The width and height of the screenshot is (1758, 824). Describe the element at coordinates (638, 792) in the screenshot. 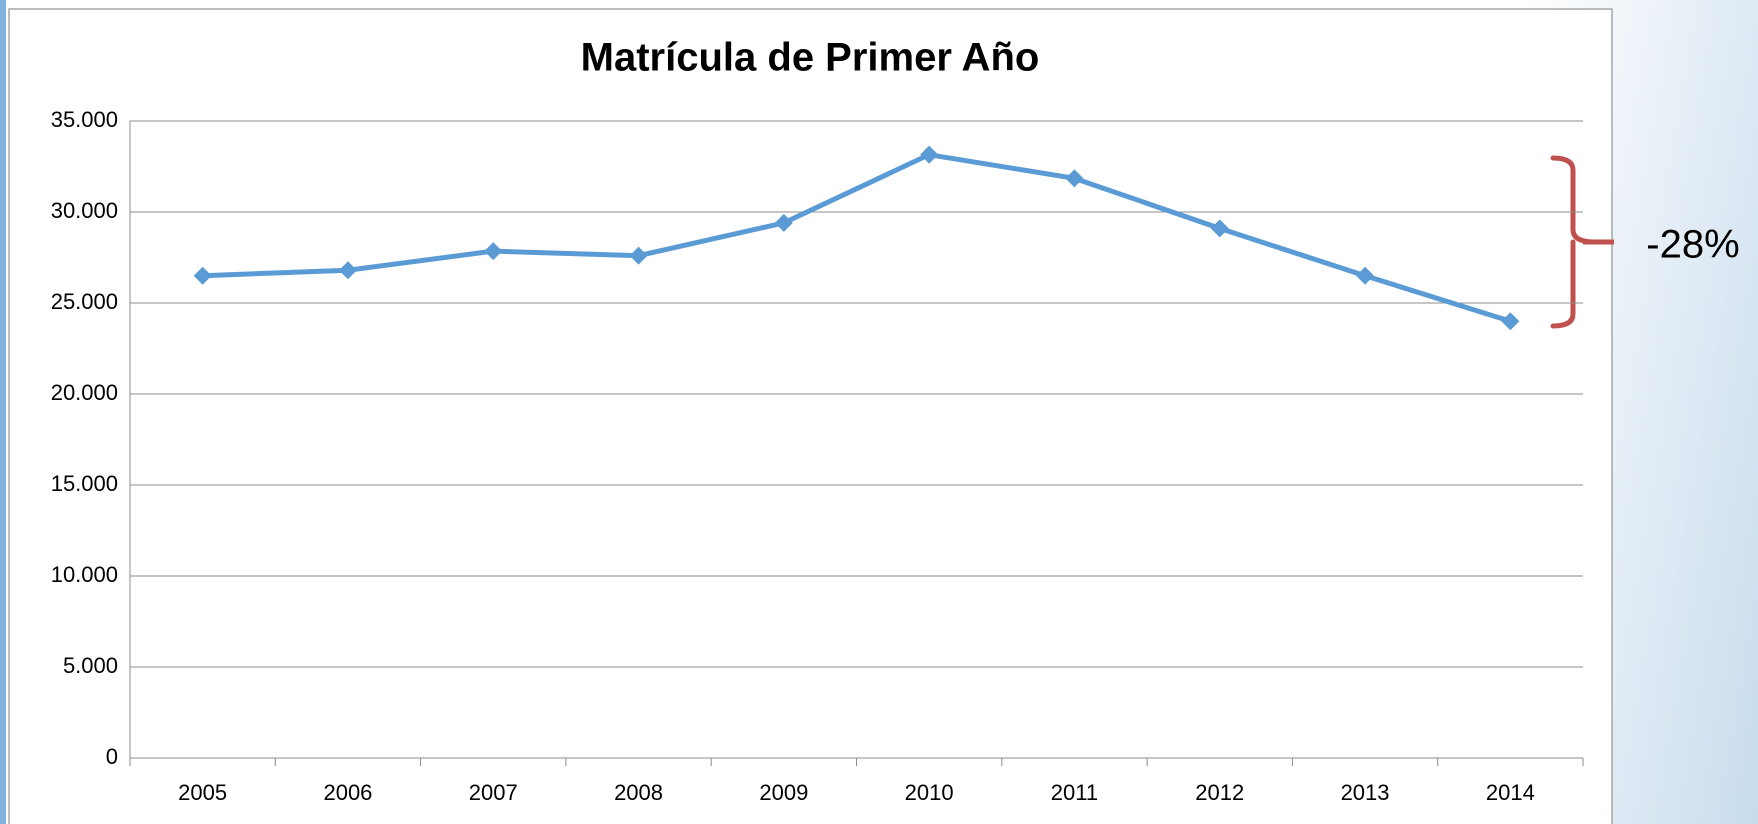

I see `x-tick-label: 2008` at that location.